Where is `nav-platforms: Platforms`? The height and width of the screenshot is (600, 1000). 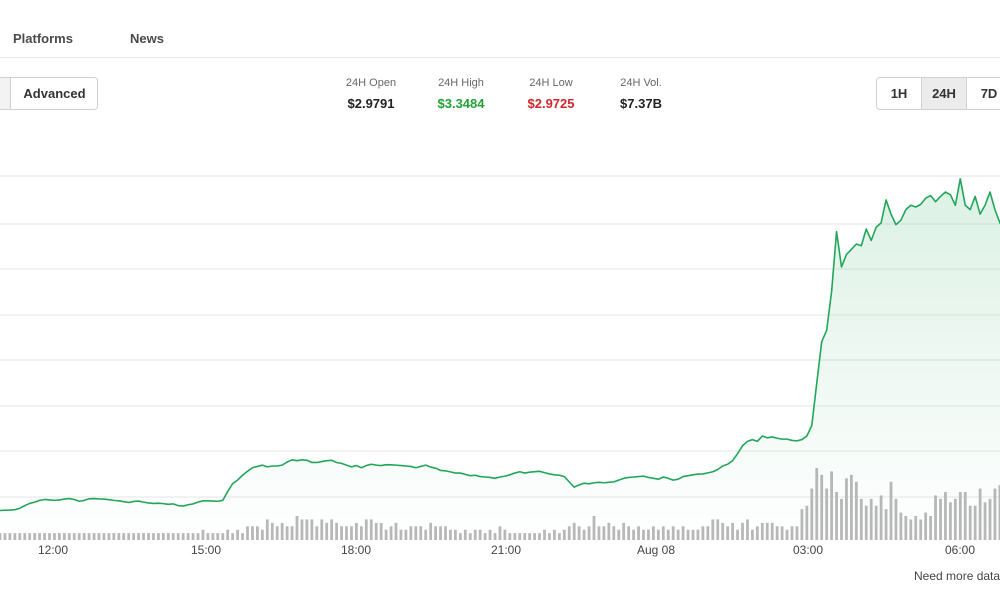 nav-platforms: Platforms is located at coordinates (43, 38).